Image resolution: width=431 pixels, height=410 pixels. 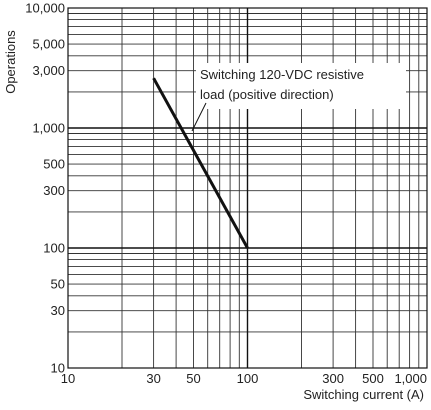 I want to click on x-tick-label: 100, so click(x=248, y=378).